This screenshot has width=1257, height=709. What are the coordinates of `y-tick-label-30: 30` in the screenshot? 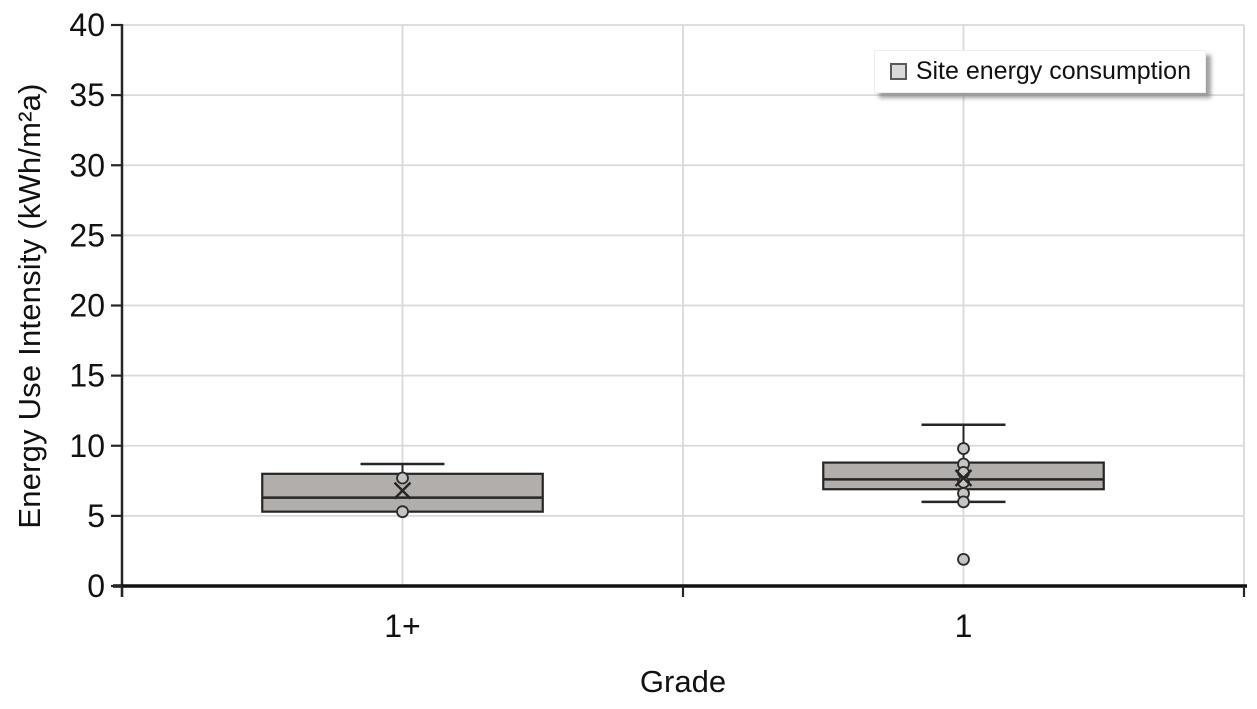 It's located at (87, 165).